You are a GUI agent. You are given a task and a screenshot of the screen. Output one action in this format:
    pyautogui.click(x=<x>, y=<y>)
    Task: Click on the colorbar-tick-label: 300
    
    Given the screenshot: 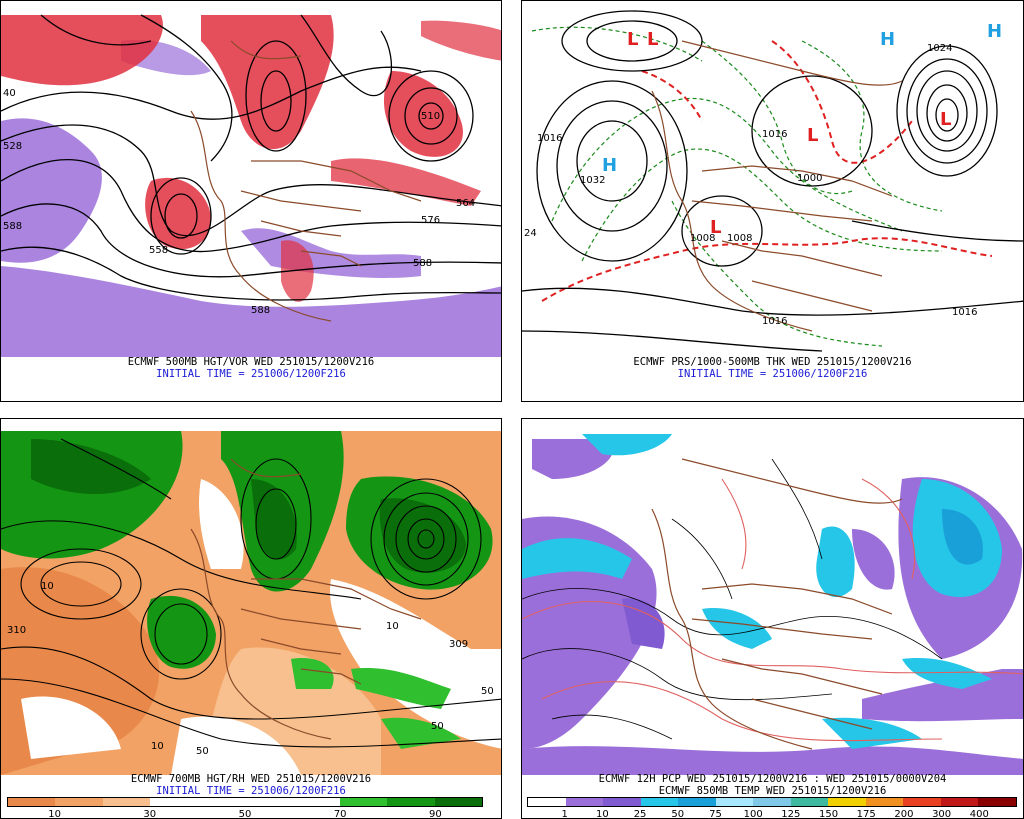 What is the action you would take?
    pyautogui.click(x=942, y=814)
    